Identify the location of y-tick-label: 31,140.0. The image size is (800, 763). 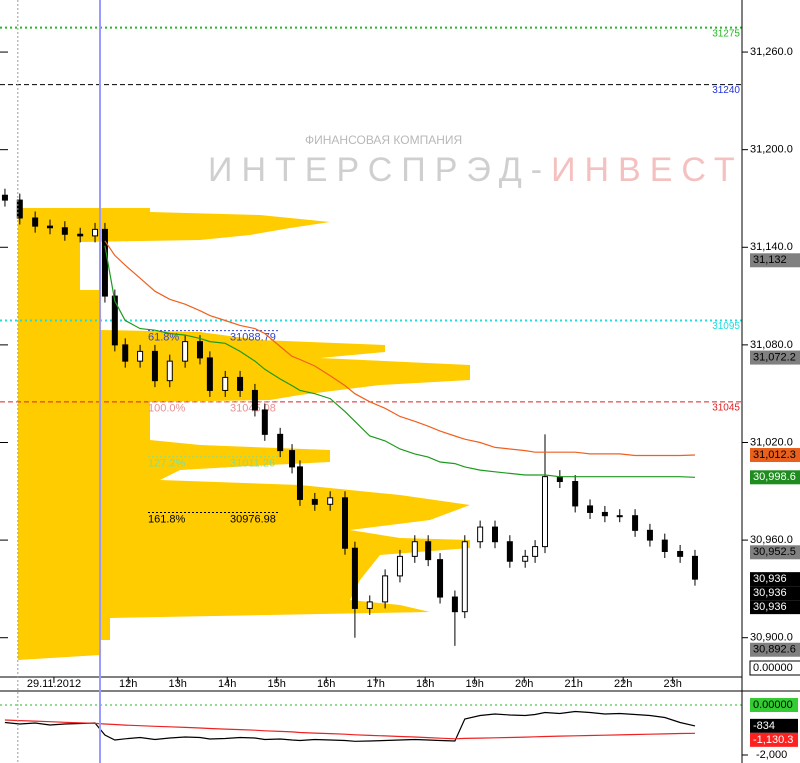
(771, 247).